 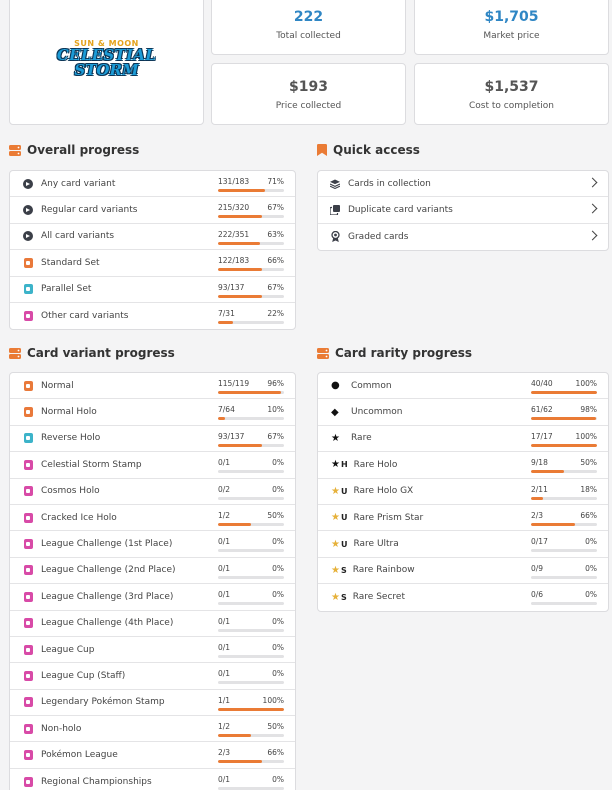 What do you see at coordinates (511, 94) in the screenshot?
I see `stat-cost-to-completion: $1,537 Cost to completion` at bounding box center [511, 94].